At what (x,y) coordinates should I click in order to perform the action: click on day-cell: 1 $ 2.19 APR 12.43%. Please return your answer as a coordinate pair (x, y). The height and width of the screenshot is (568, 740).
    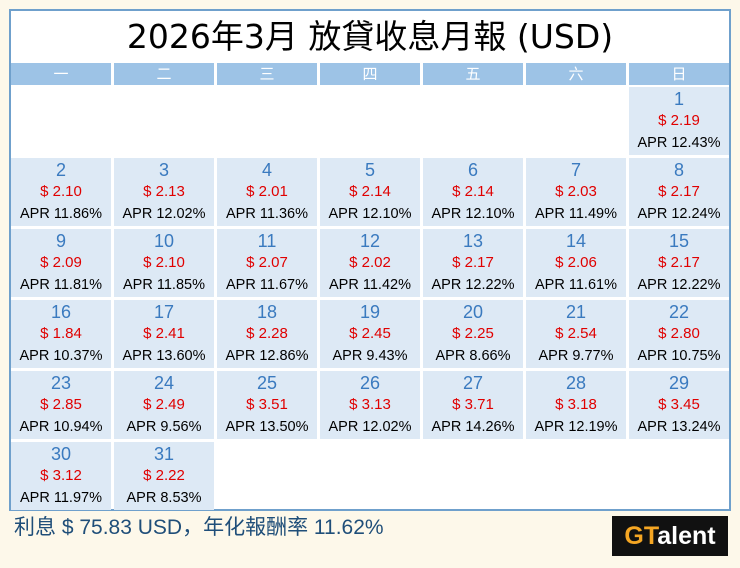
    Looking at the image, I should click on (679, 121).